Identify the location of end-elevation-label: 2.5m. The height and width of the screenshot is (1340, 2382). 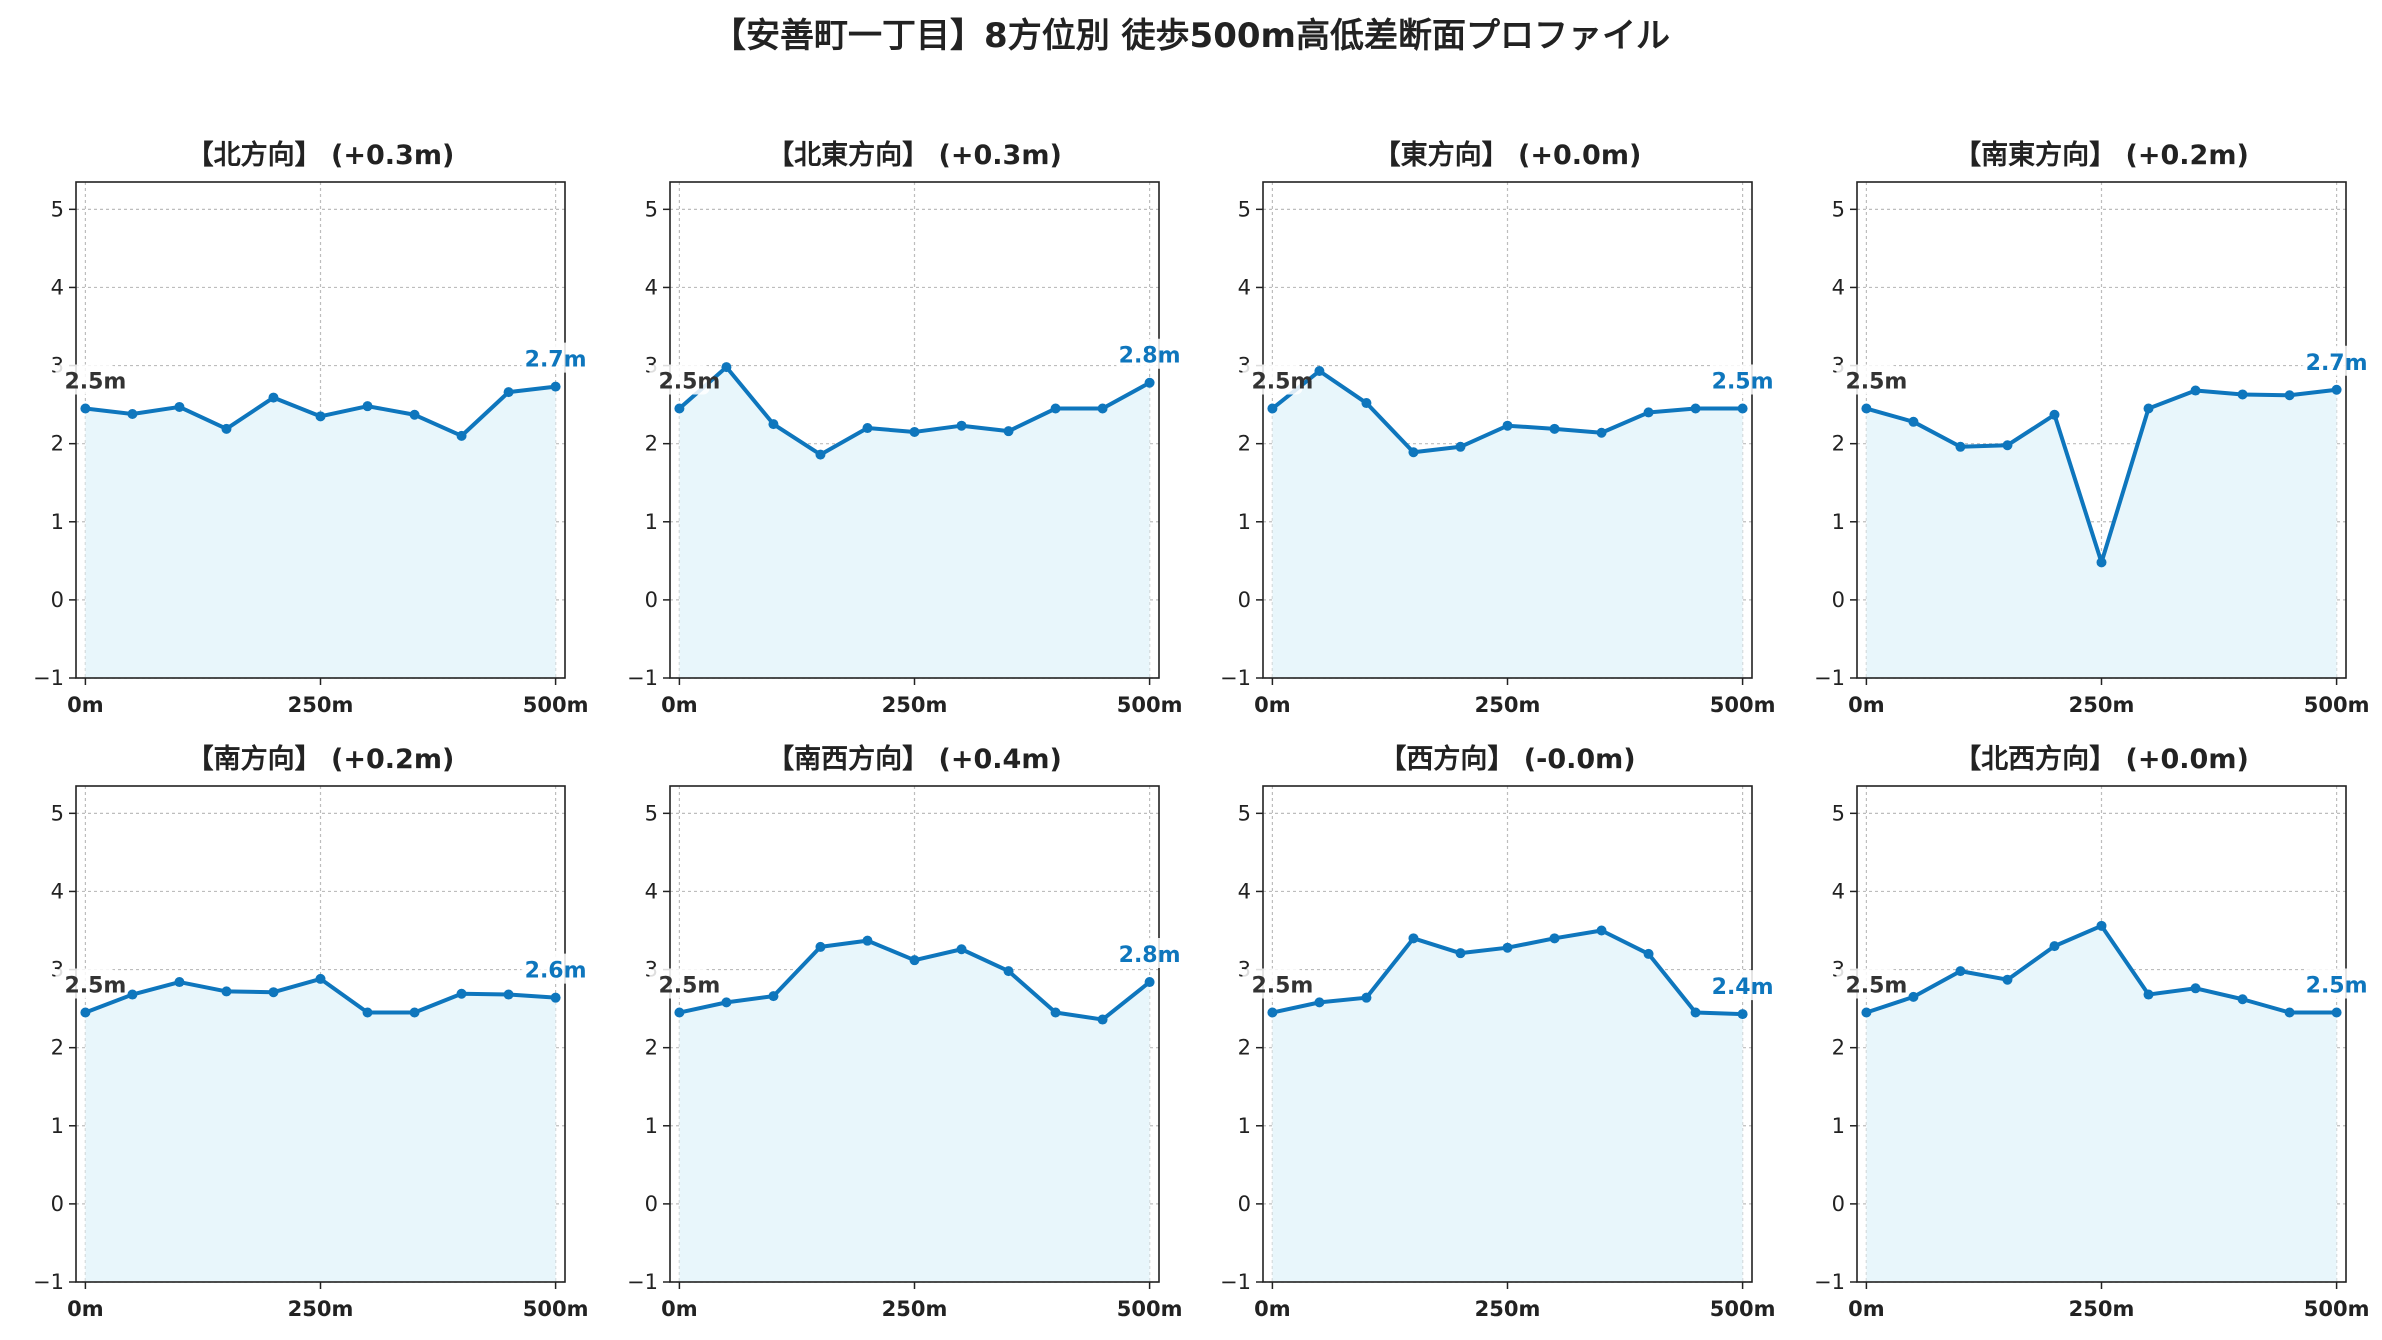
(1743, 382).